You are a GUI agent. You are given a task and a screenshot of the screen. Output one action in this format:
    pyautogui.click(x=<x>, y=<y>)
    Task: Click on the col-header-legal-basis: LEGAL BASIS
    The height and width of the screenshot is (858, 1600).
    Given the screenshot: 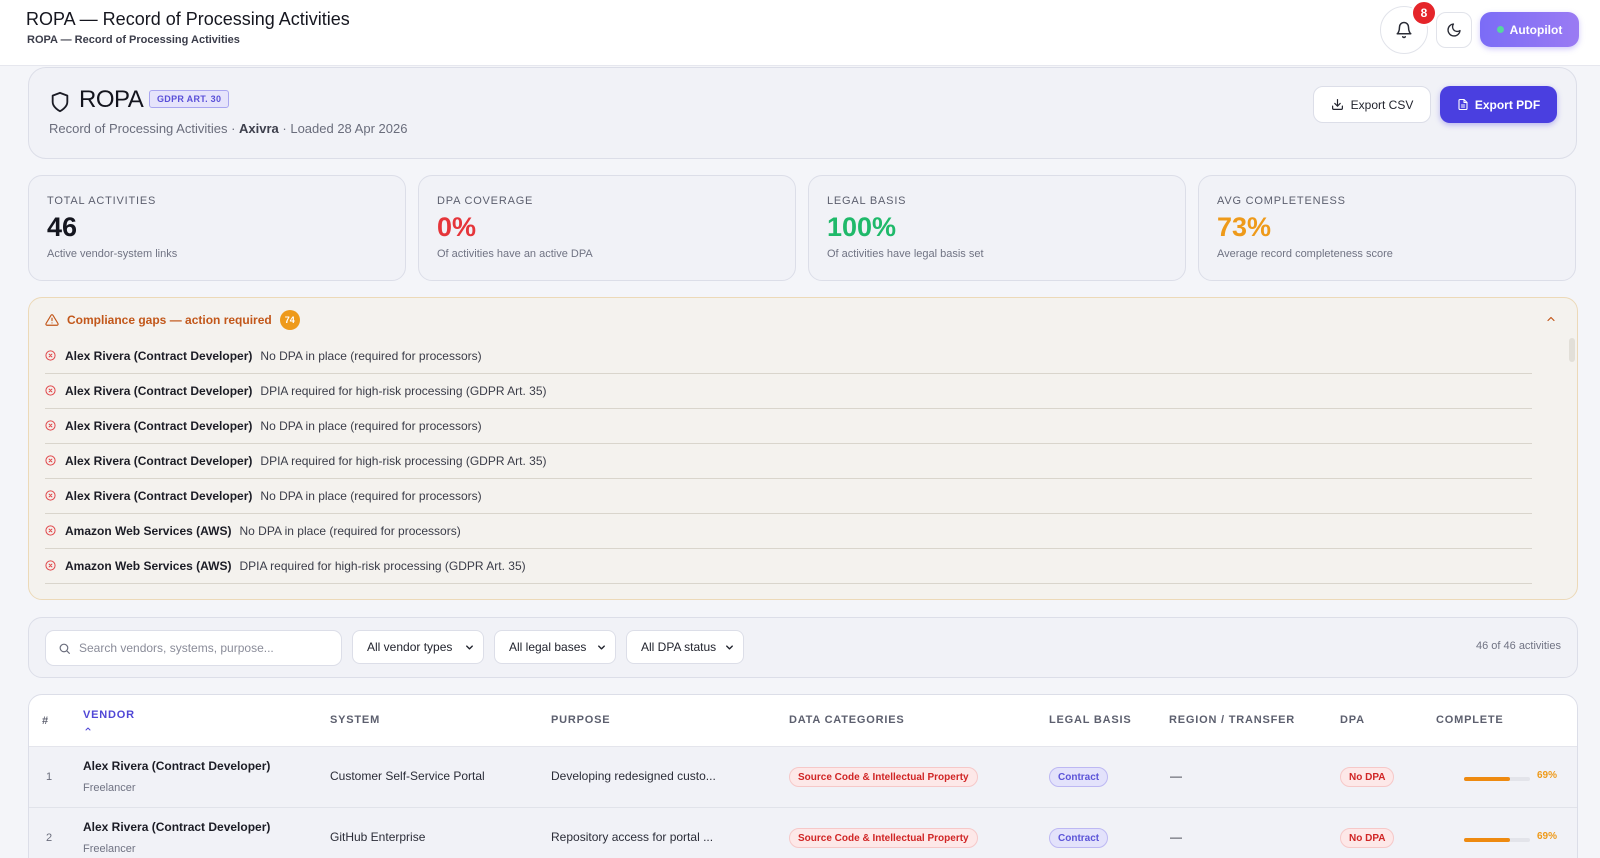 What is the action you would take?
    pyautogui.click(x=1090, y=720)
    